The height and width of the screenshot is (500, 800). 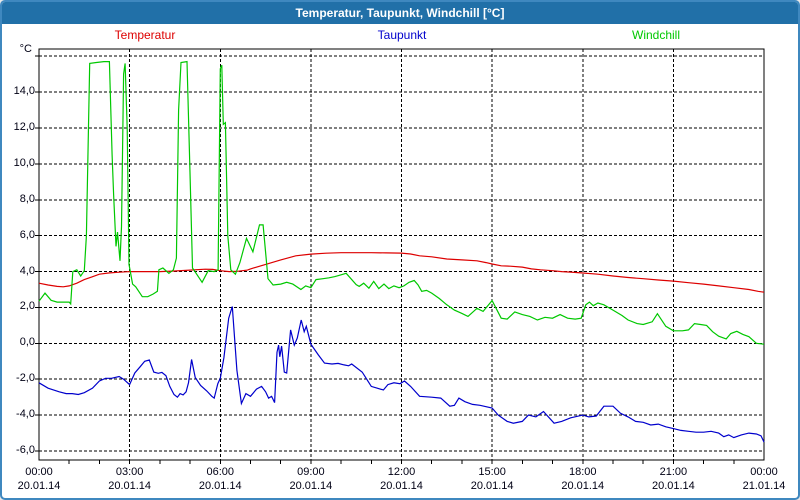 I want to click on y-tick-label: -4,0, so click(x=25, y=414).